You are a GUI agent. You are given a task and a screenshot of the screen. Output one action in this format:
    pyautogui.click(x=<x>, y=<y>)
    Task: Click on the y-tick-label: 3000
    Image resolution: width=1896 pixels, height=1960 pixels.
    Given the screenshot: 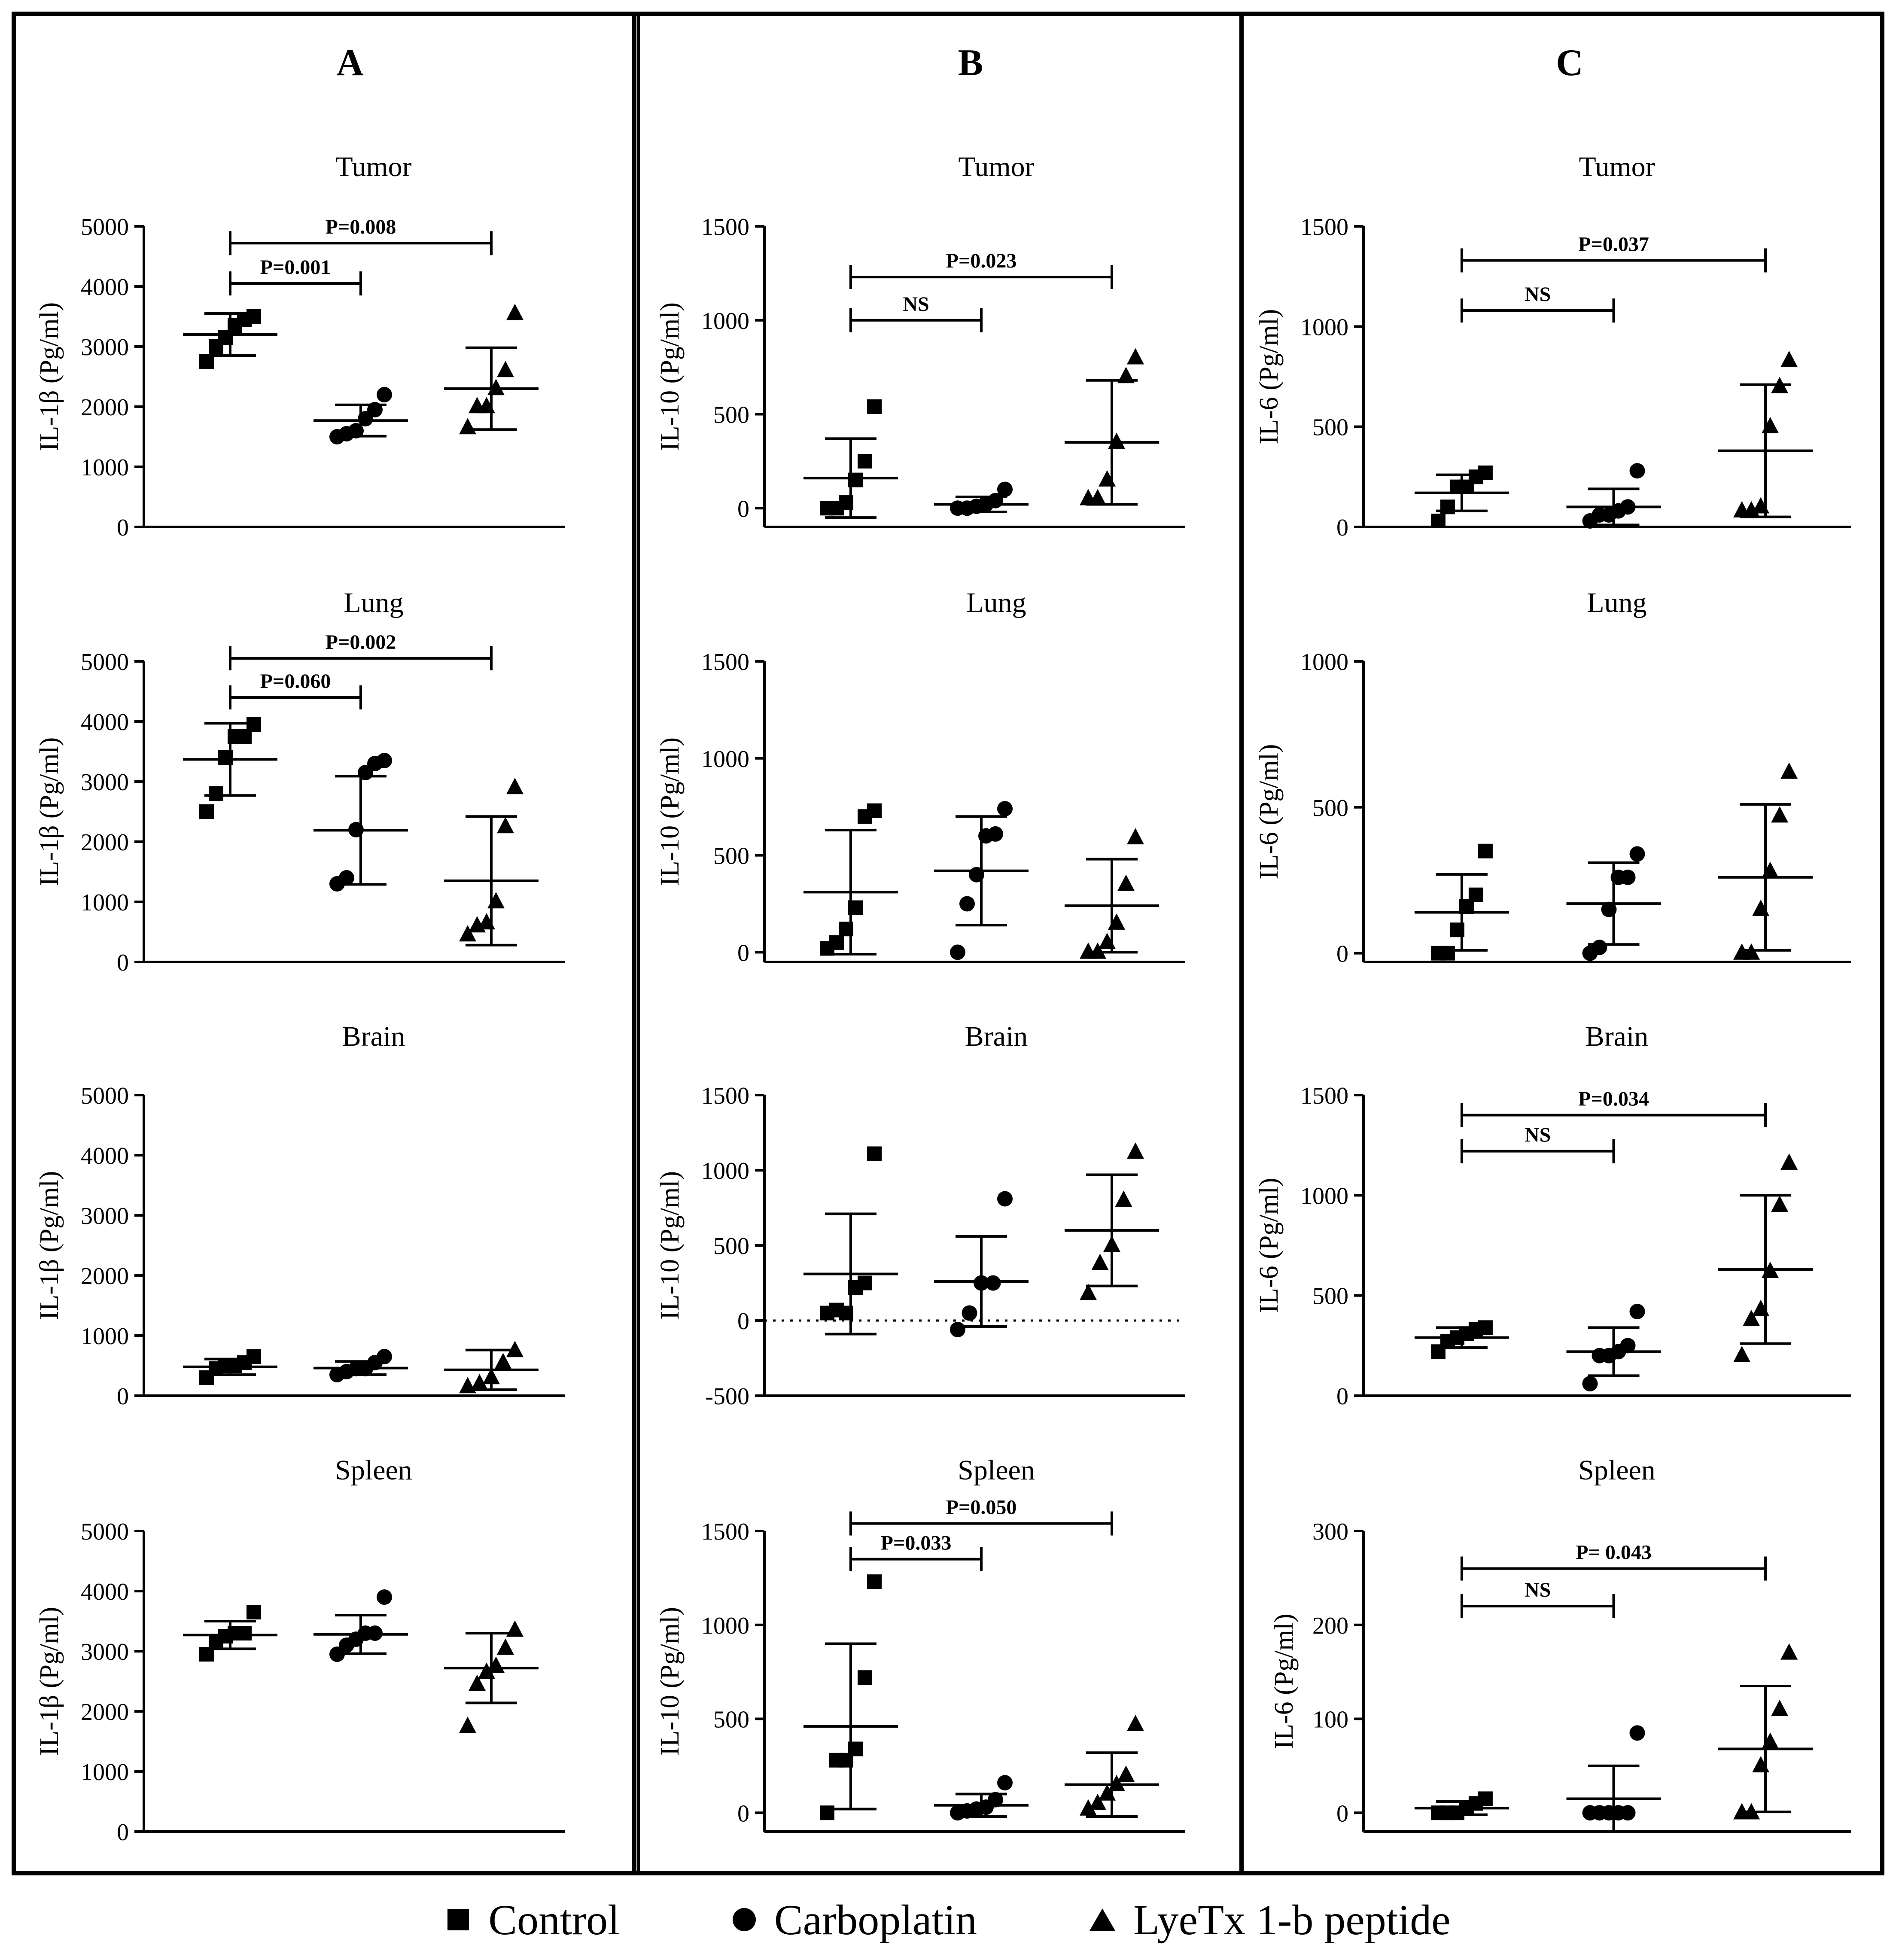 What is the action you would take?
    pyautogui.click(x=105, y=1652)
    